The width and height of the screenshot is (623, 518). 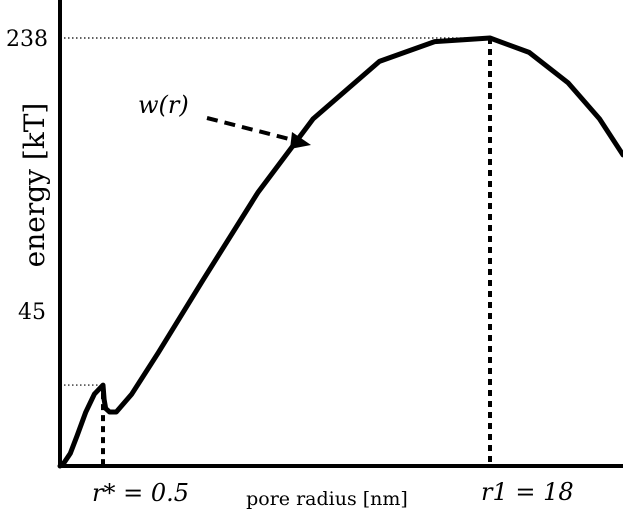 I want to click on r1-label: r1 = 18, so click(x=527, y=492).